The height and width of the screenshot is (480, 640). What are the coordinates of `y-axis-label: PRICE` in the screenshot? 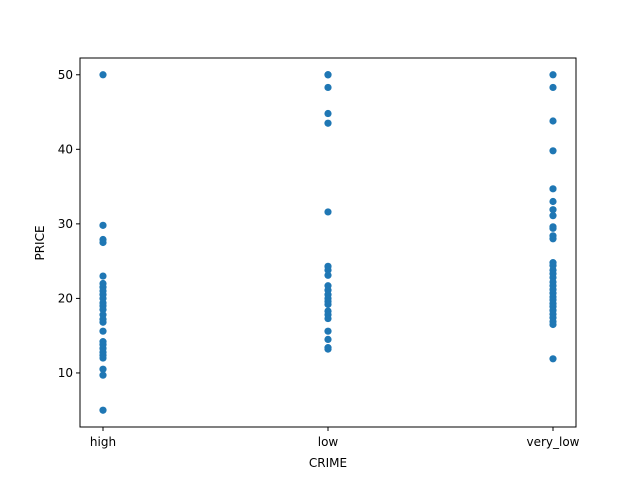 It's located at (40, 242).